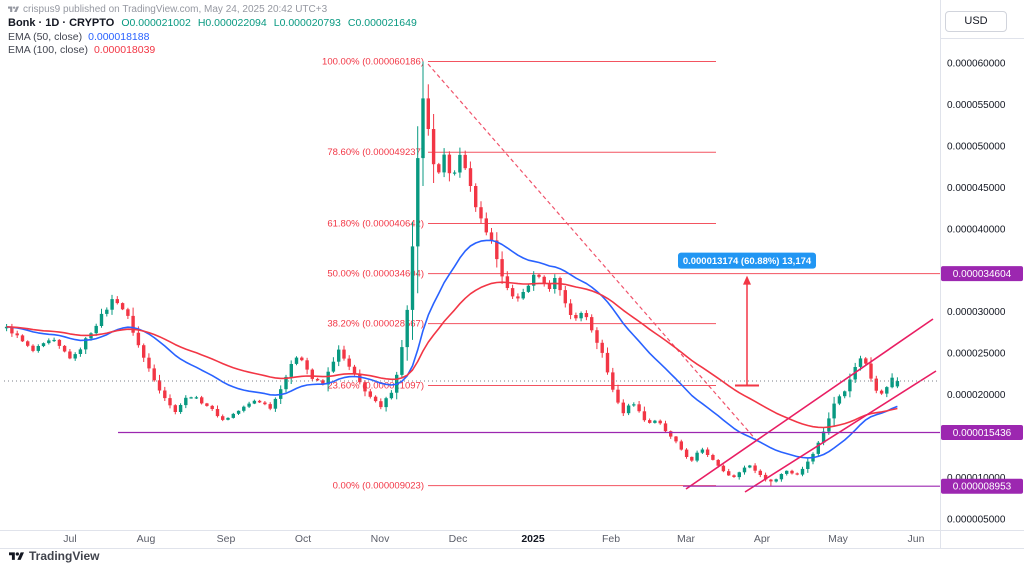 The width and height of the screenshot is (1024, 570). I want to click on currency-toggle-button: USD, so click(976, 21).